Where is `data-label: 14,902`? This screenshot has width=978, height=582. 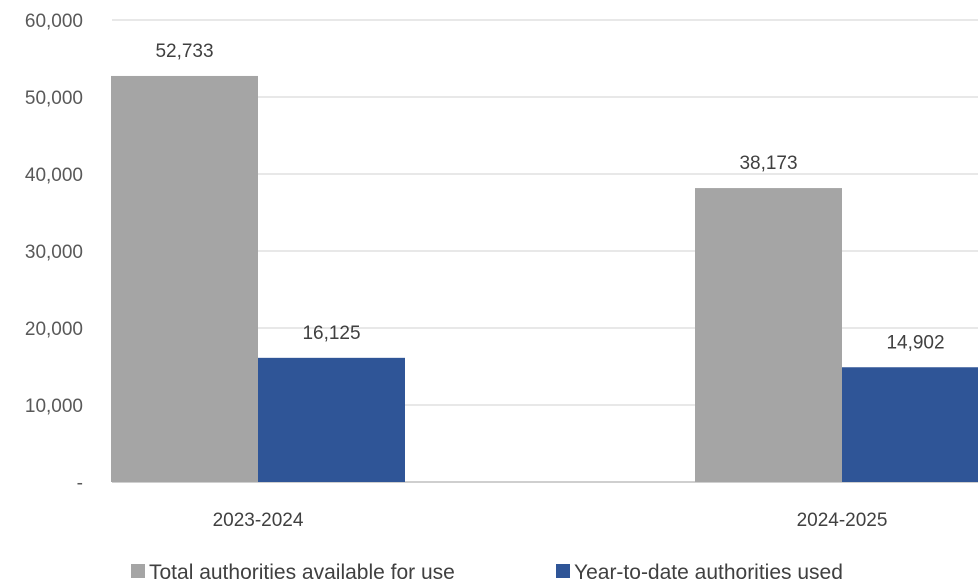
data-label: 14,902 is located at coordinates (915, 342).